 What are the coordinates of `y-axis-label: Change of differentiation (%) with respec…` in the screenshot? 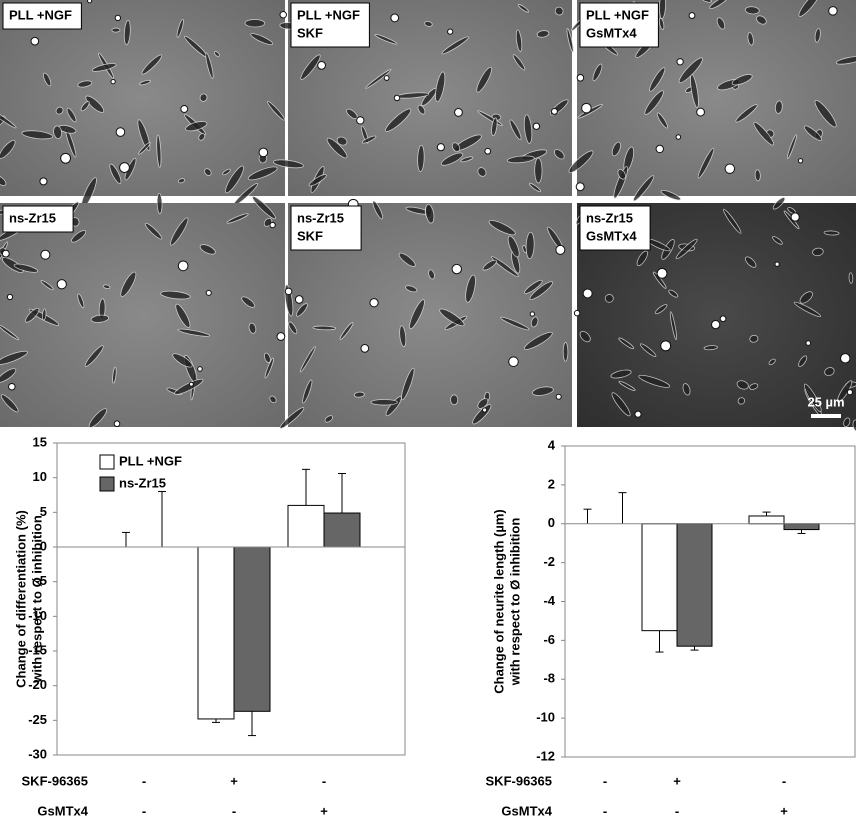 It's located at (28, 599).